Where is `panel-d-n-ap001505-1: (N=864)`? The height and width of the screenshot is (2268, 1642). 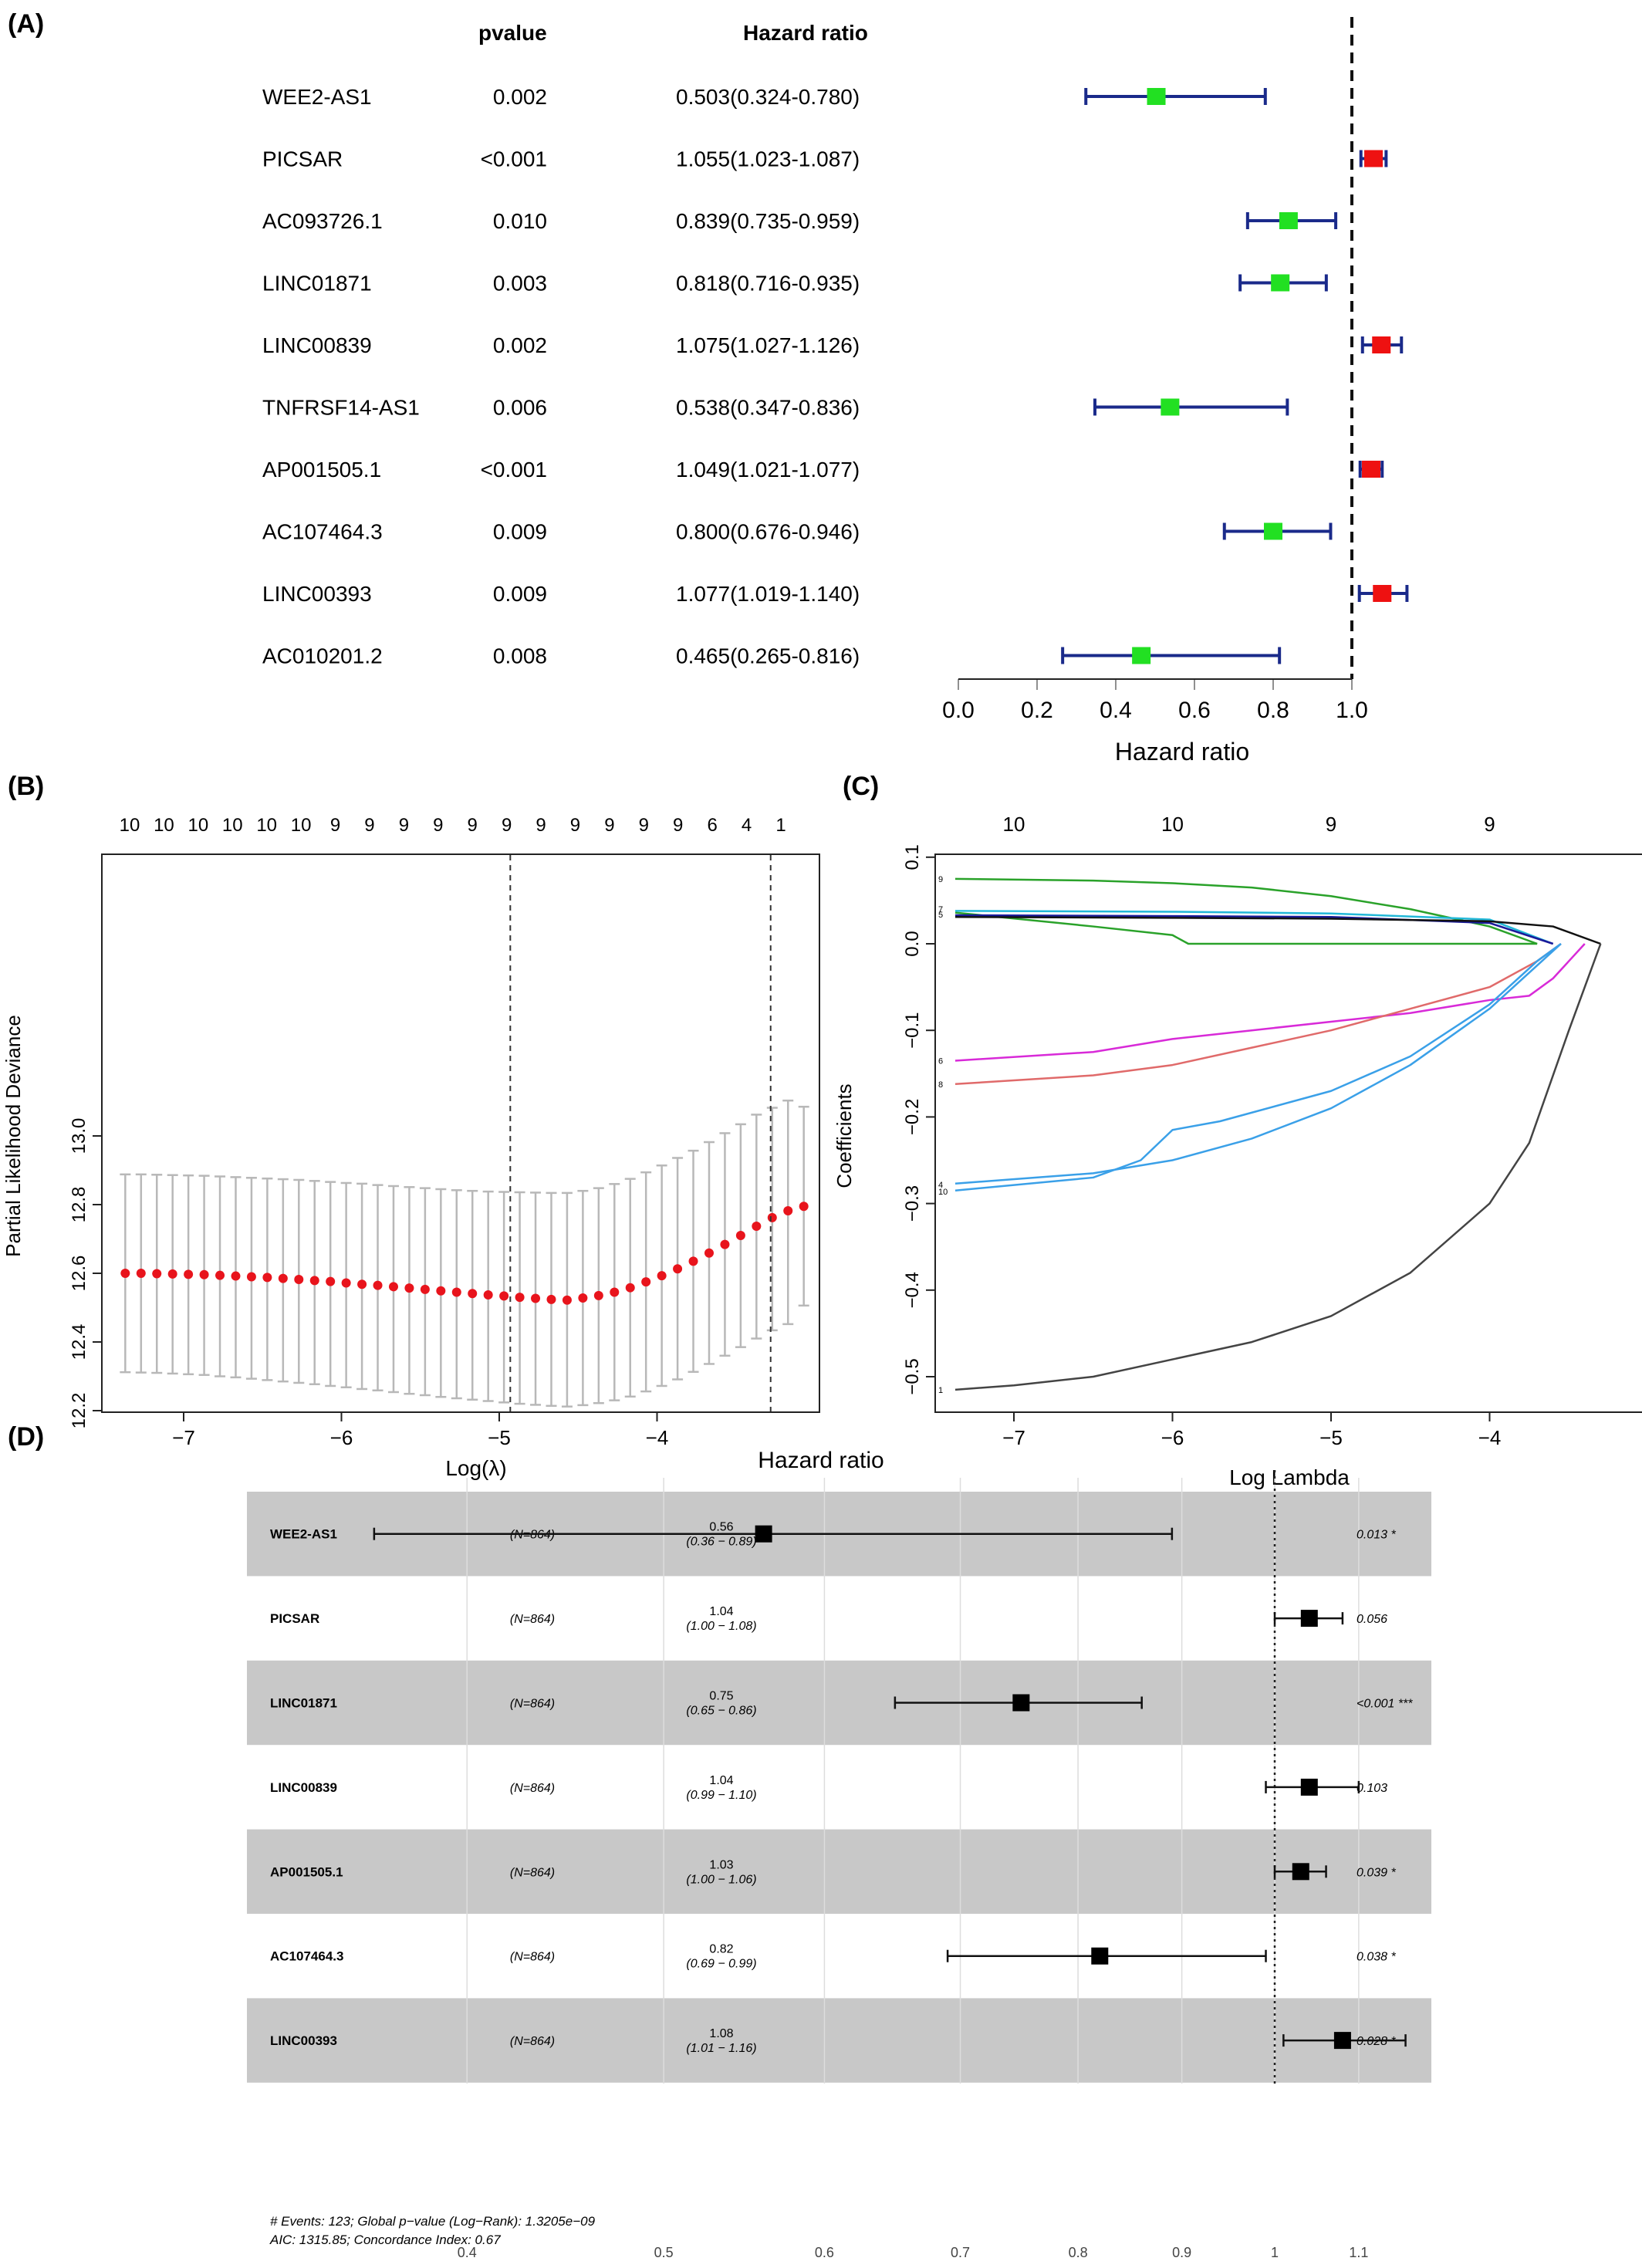
panel-d-n-ap001505-1: (N=864) is located at coordinates (532, 1872).